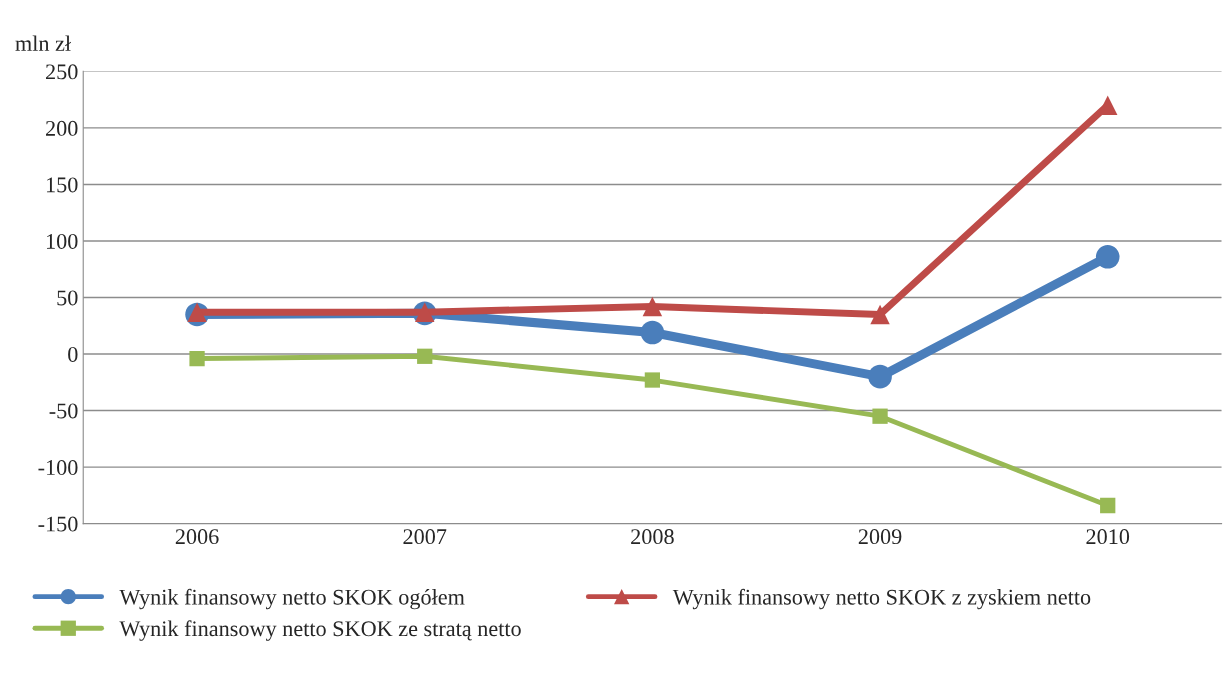  I want to click on legend-label: Wynik finansowy netto SKOK z zyskiem netto, so click(881, 599).